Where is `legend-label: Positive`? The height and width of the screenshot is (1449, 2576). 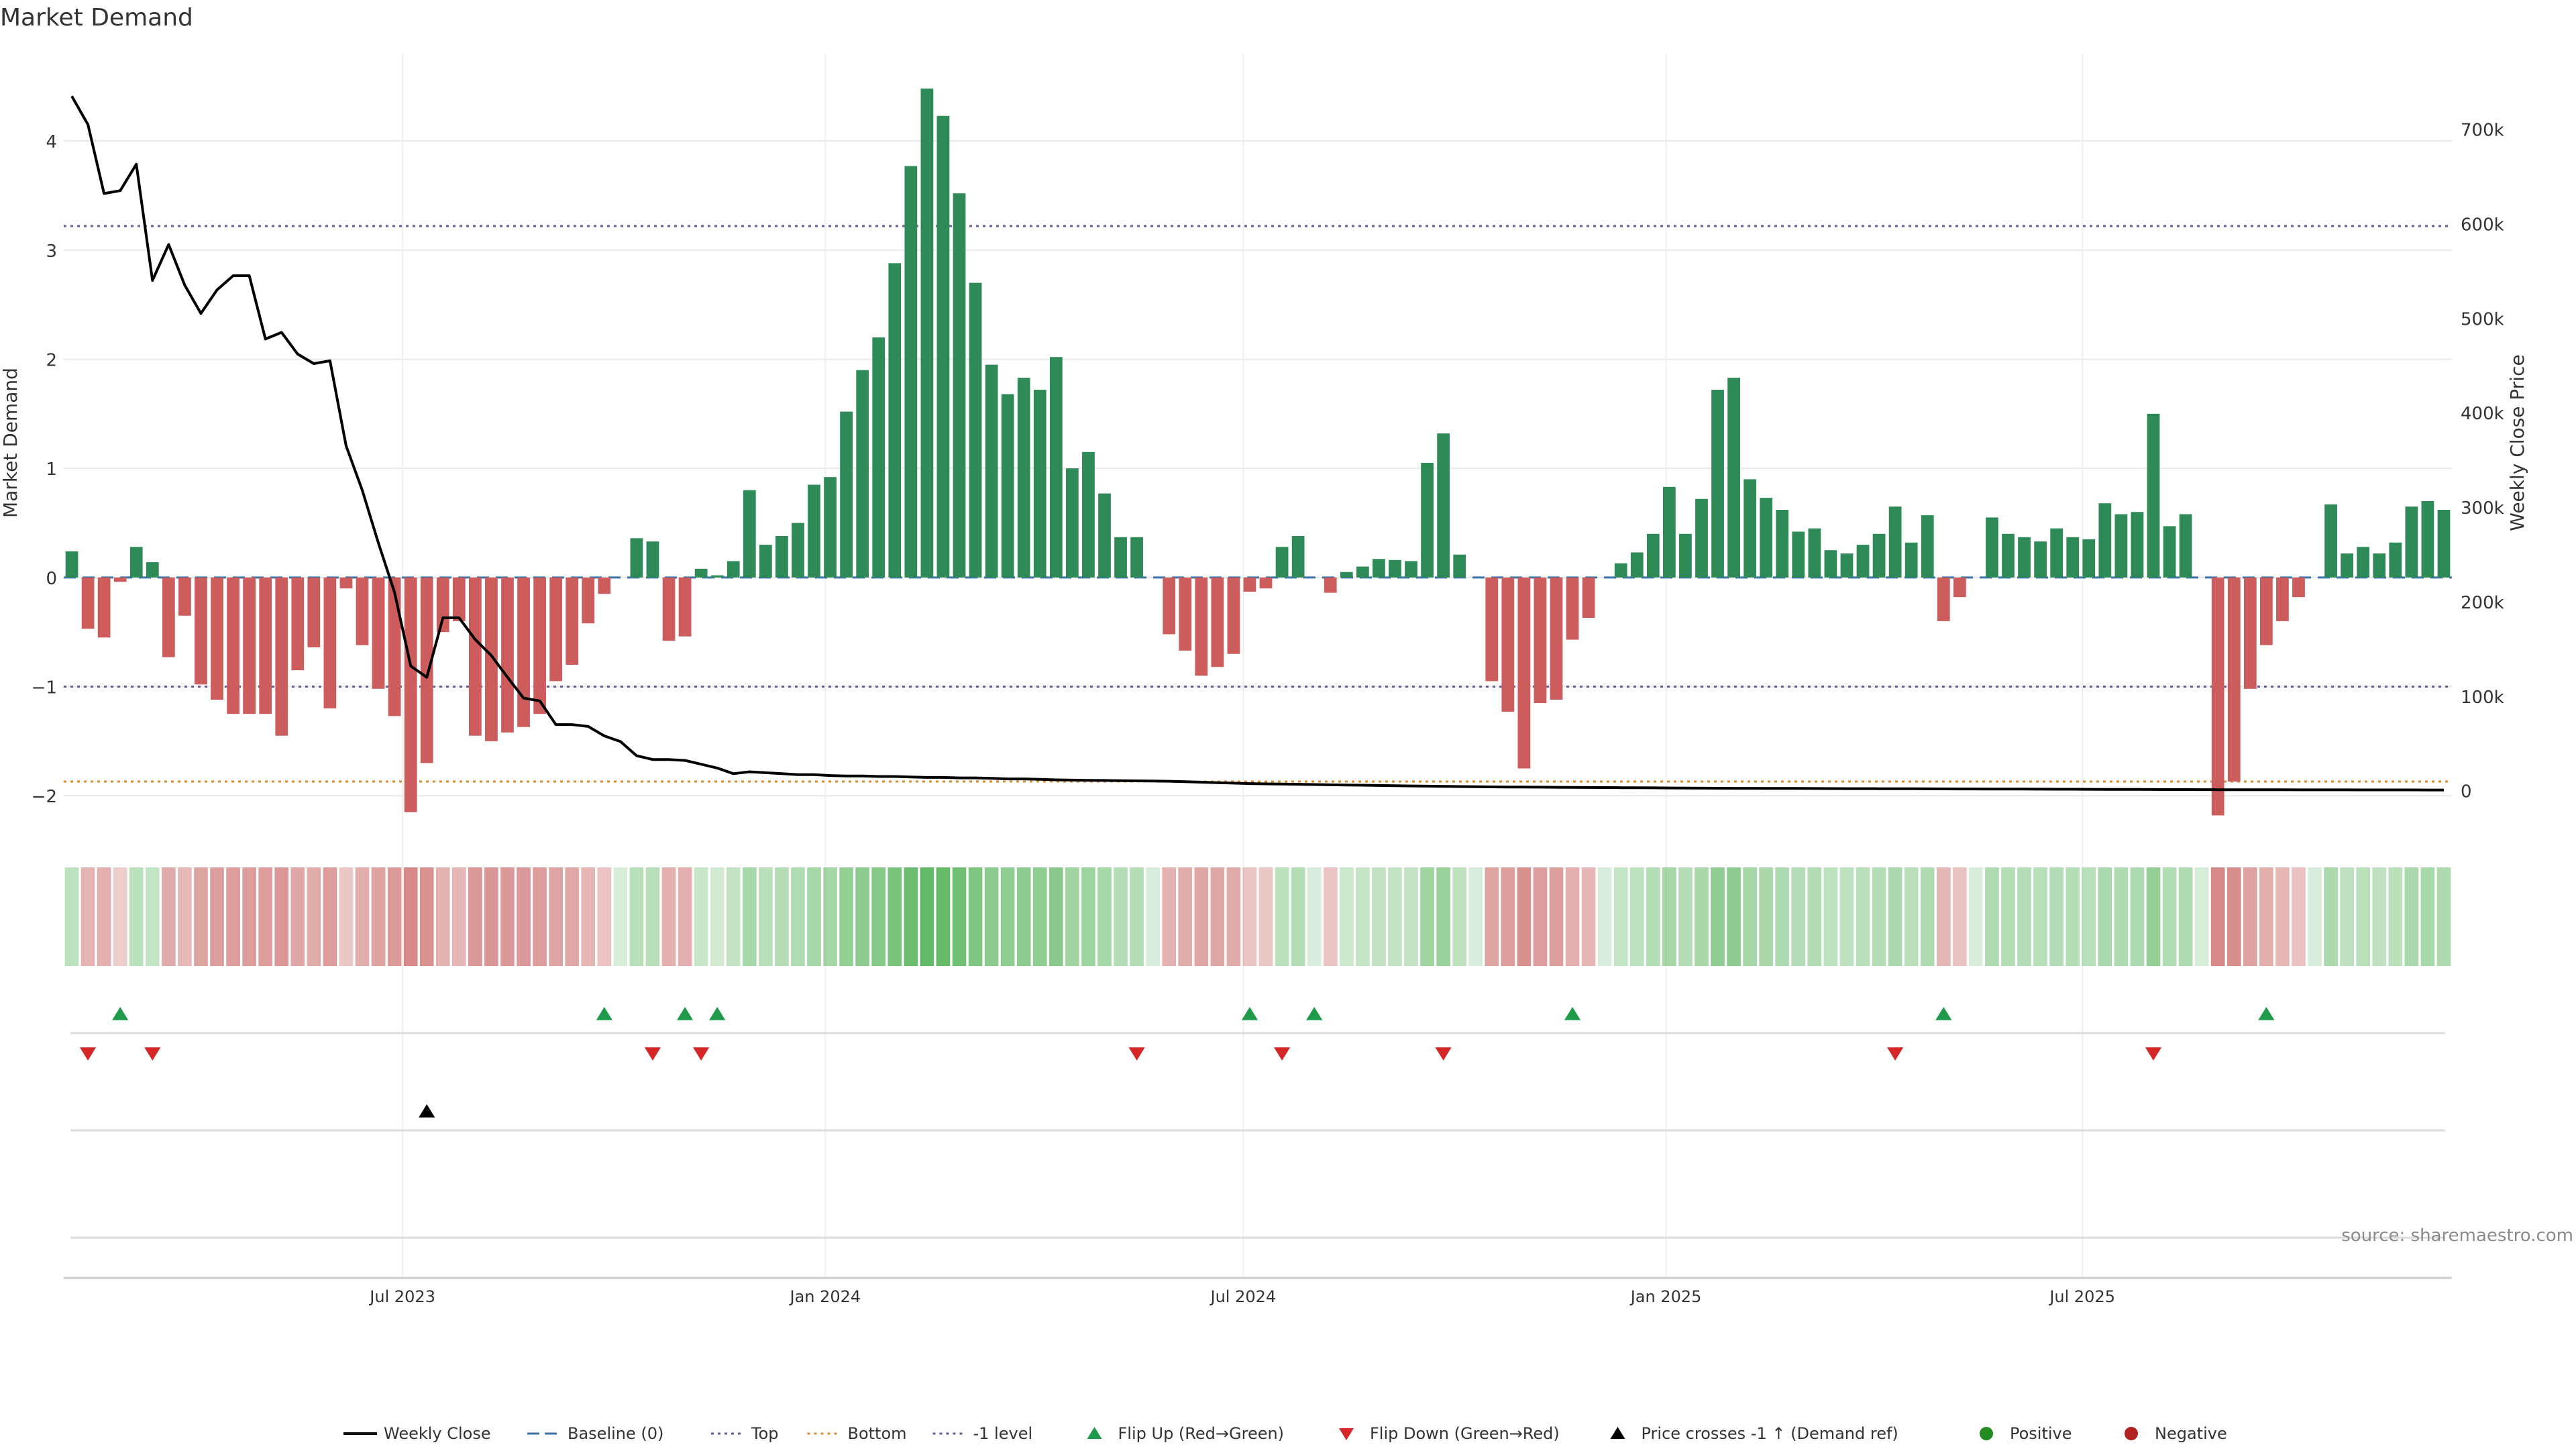
legend-label: Positive is located at coordinates (2041, 1433).